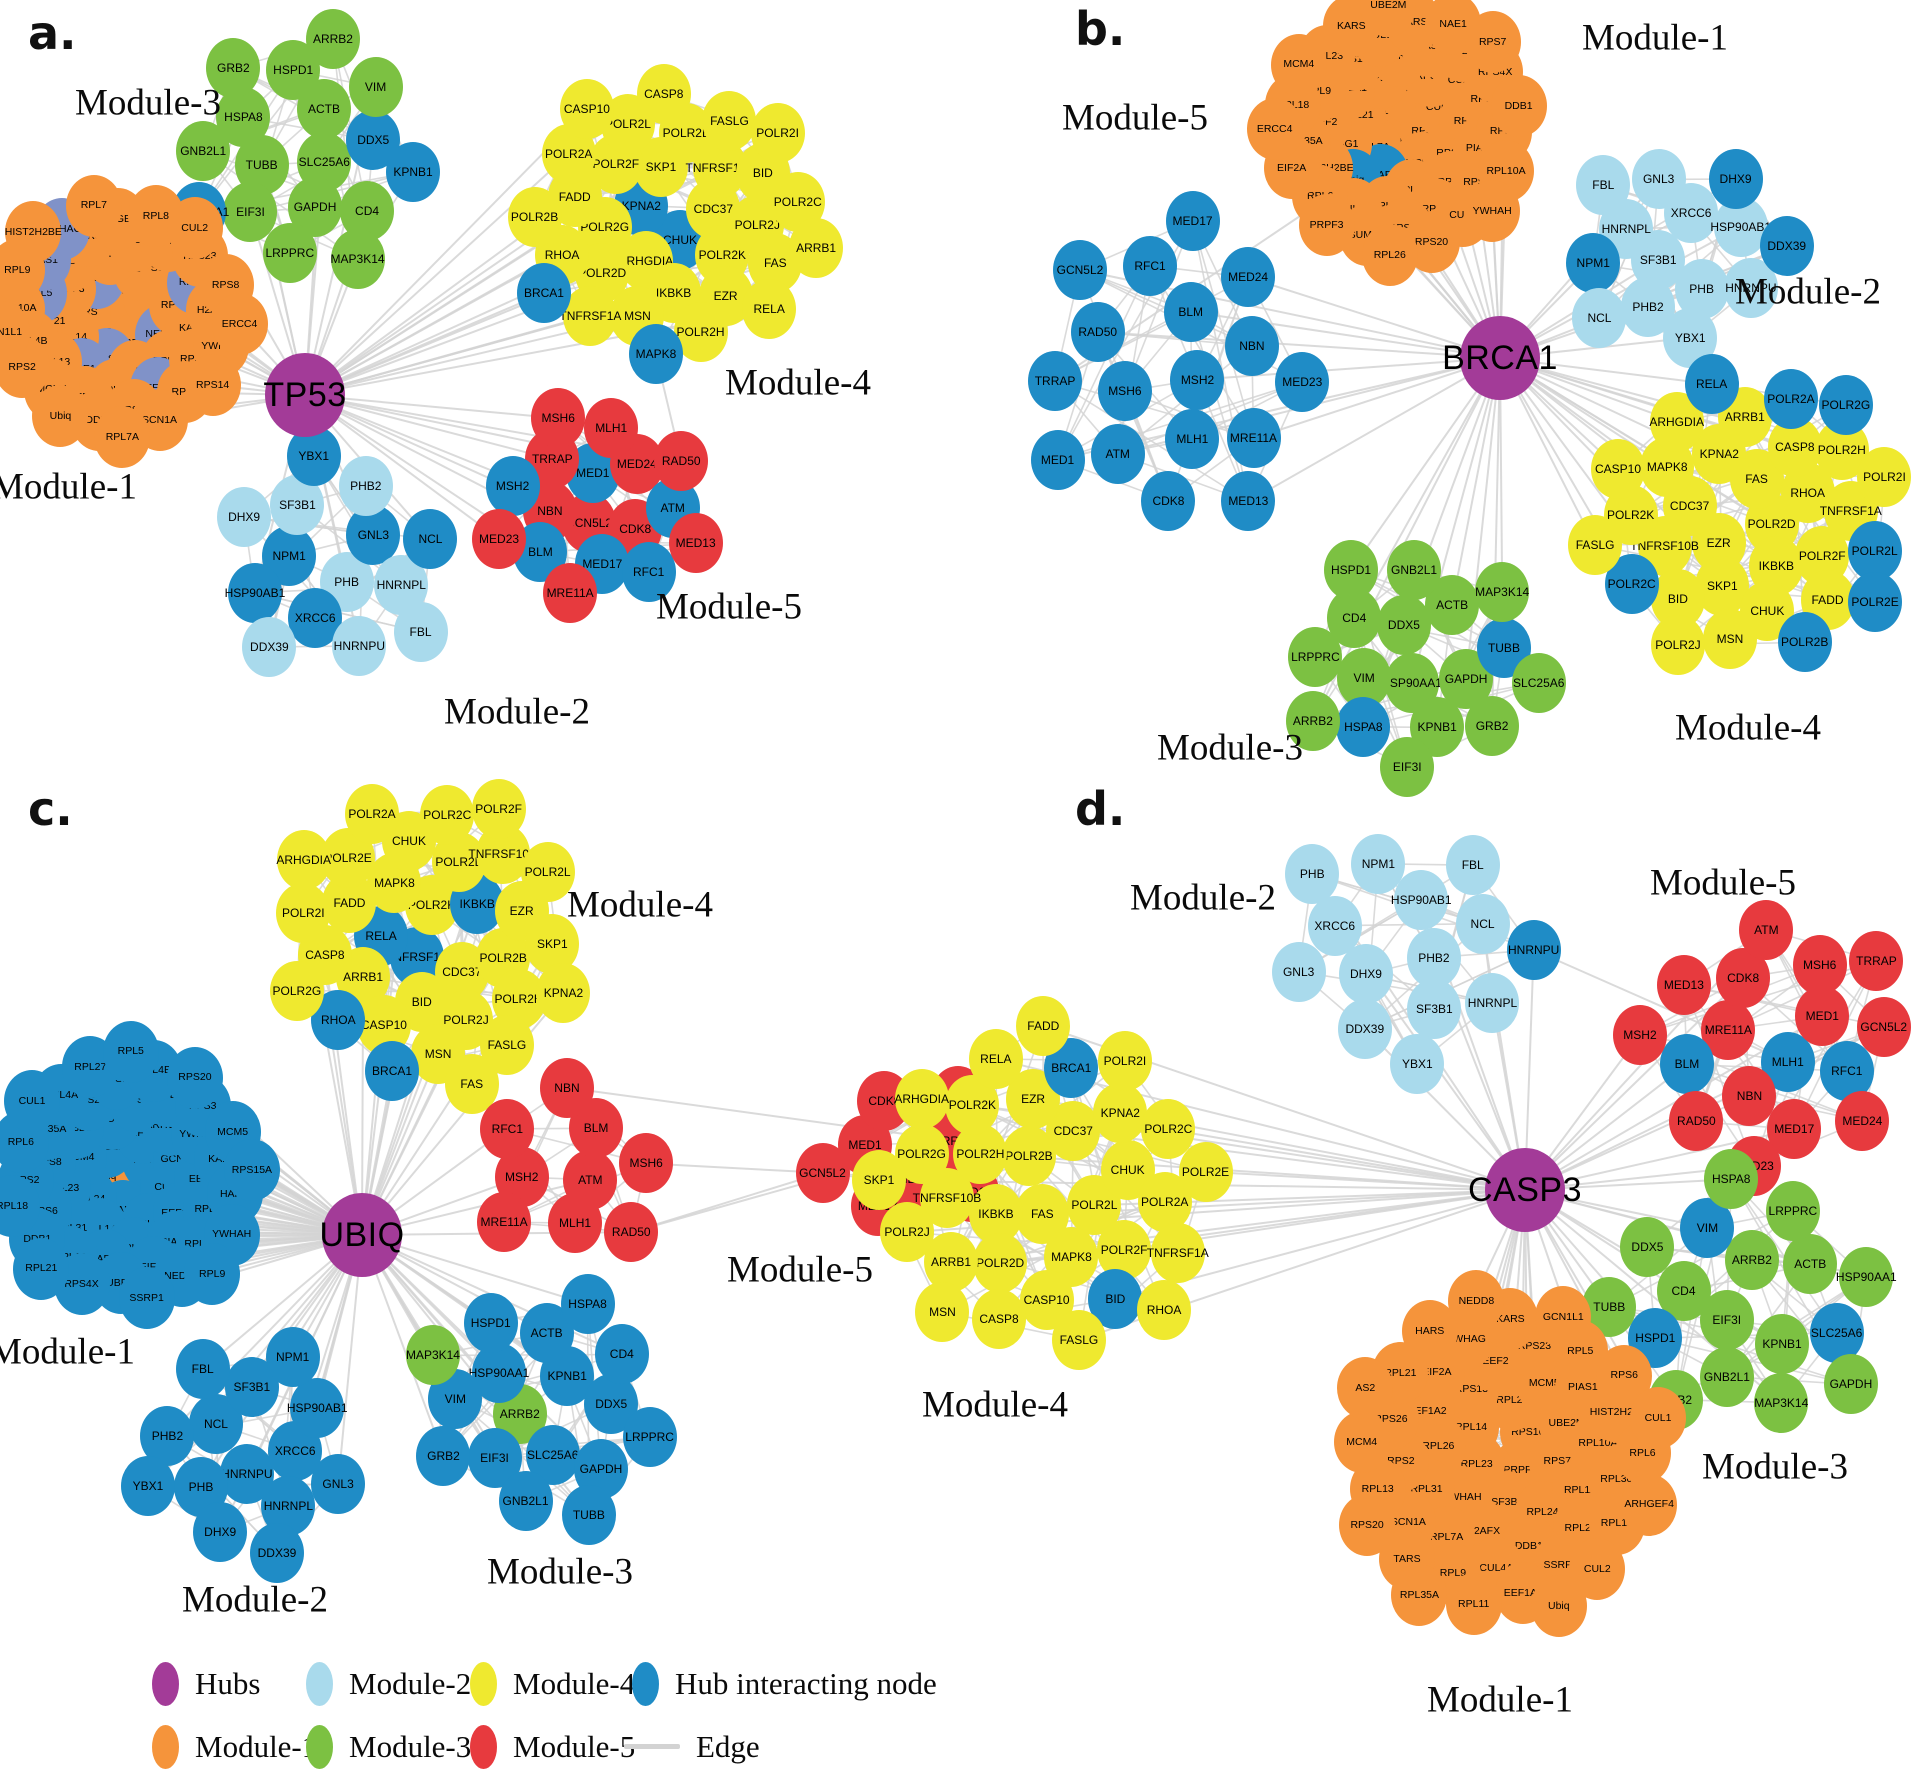 This screenshot has height=1775, width=1923. Describe the element at coordinates (319, 1746) in the screenshot. I see `module-3-swatch` at that location.